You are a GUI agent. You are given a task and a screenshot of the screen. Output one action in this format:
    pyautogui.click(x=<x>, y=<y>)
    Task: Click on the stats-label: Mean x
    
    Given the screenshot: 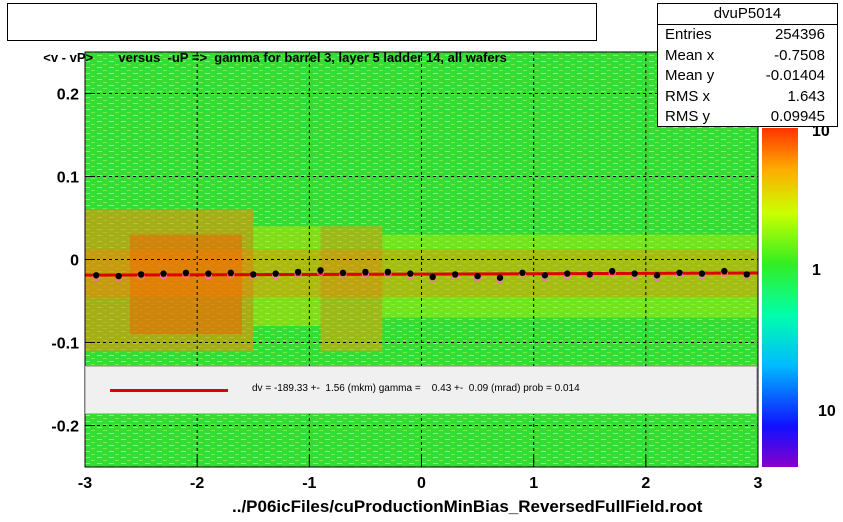 What is the action you would take?
    pyautogui.click(x=690, y=55)
    